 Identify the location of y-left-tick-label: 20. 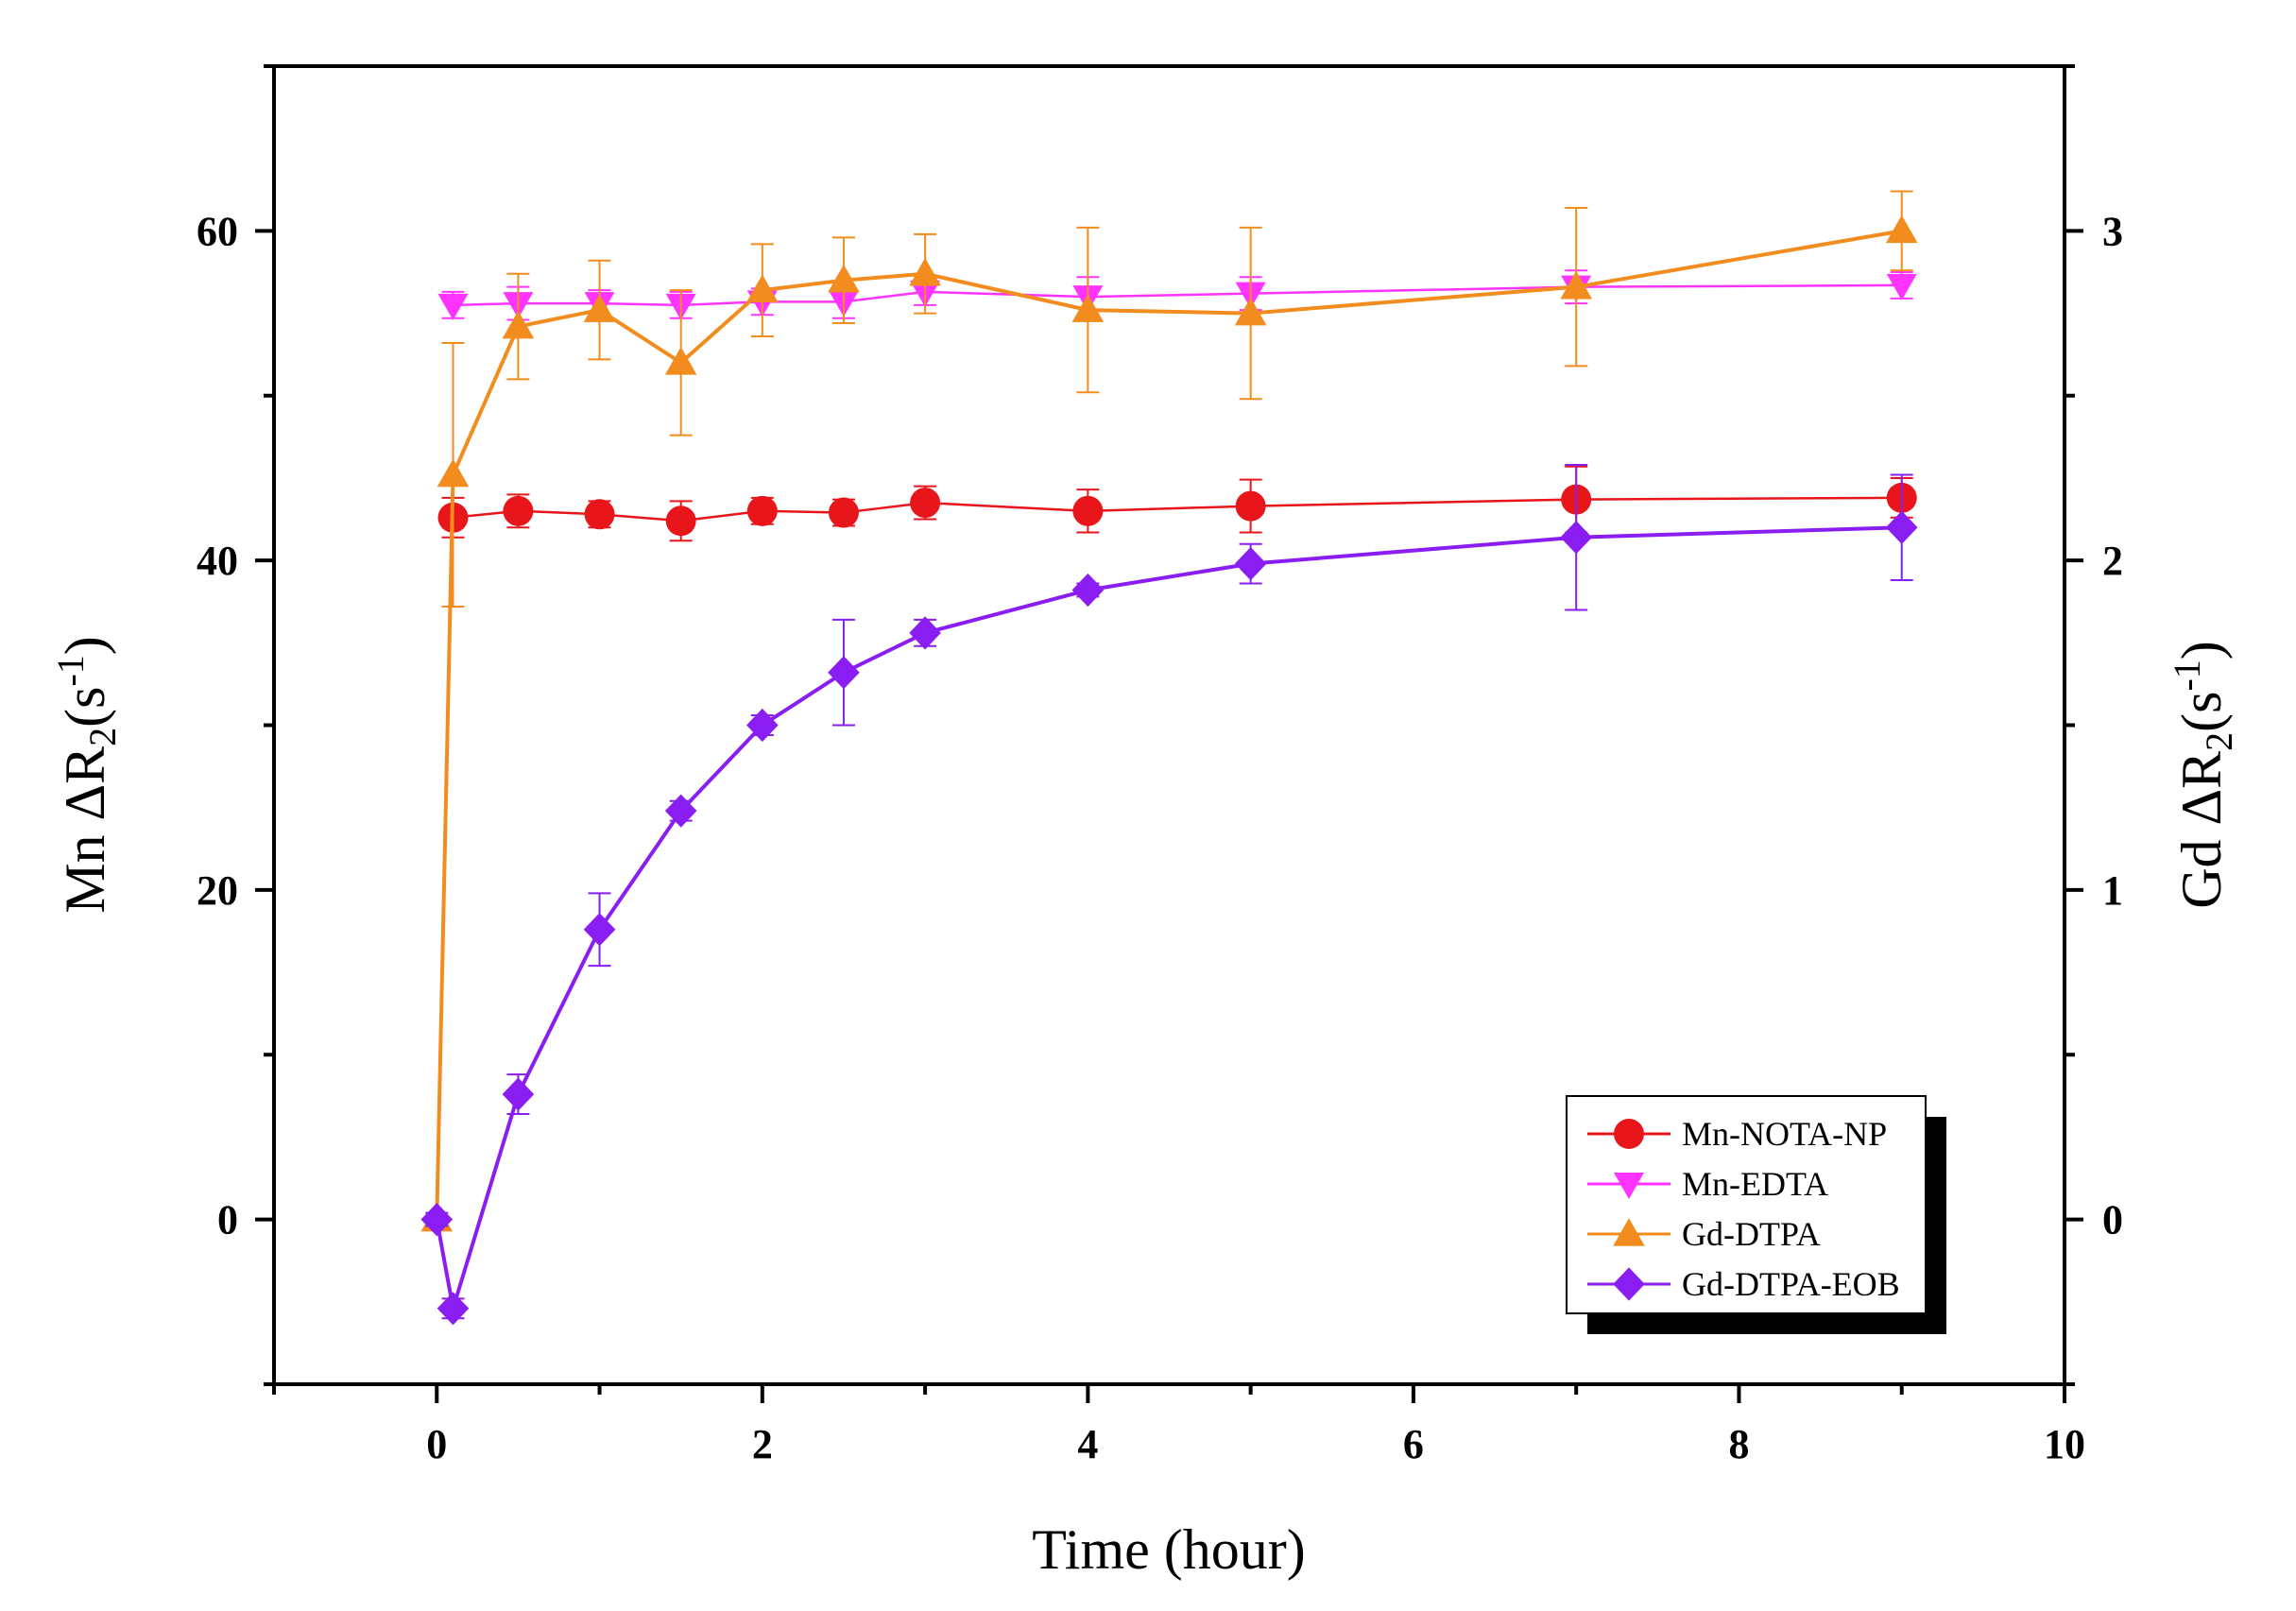
(217, 890).